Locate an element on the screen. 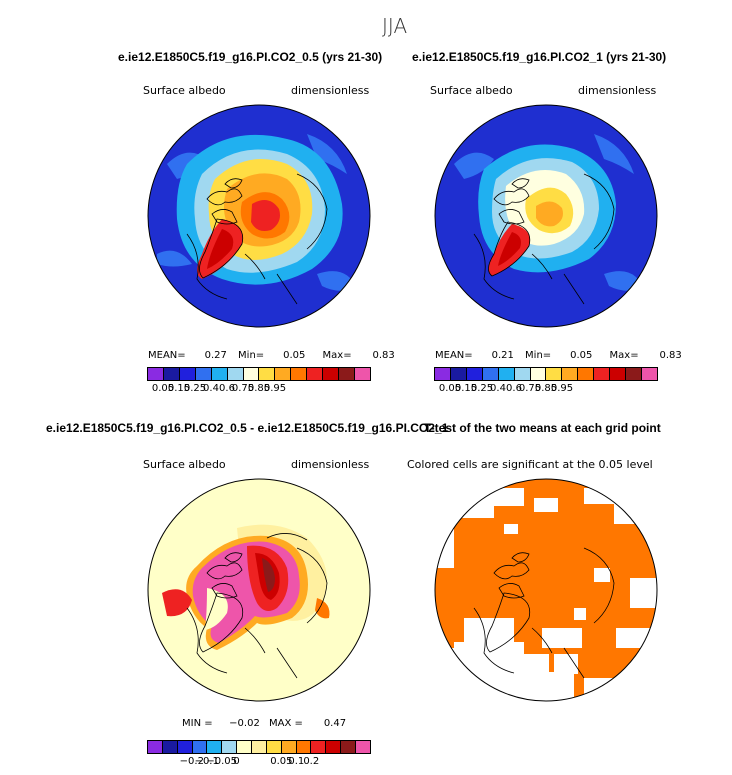 This screenshot has height=775, width=732. albedo-map-co2-0.5 is located at coordinates (259, 216).